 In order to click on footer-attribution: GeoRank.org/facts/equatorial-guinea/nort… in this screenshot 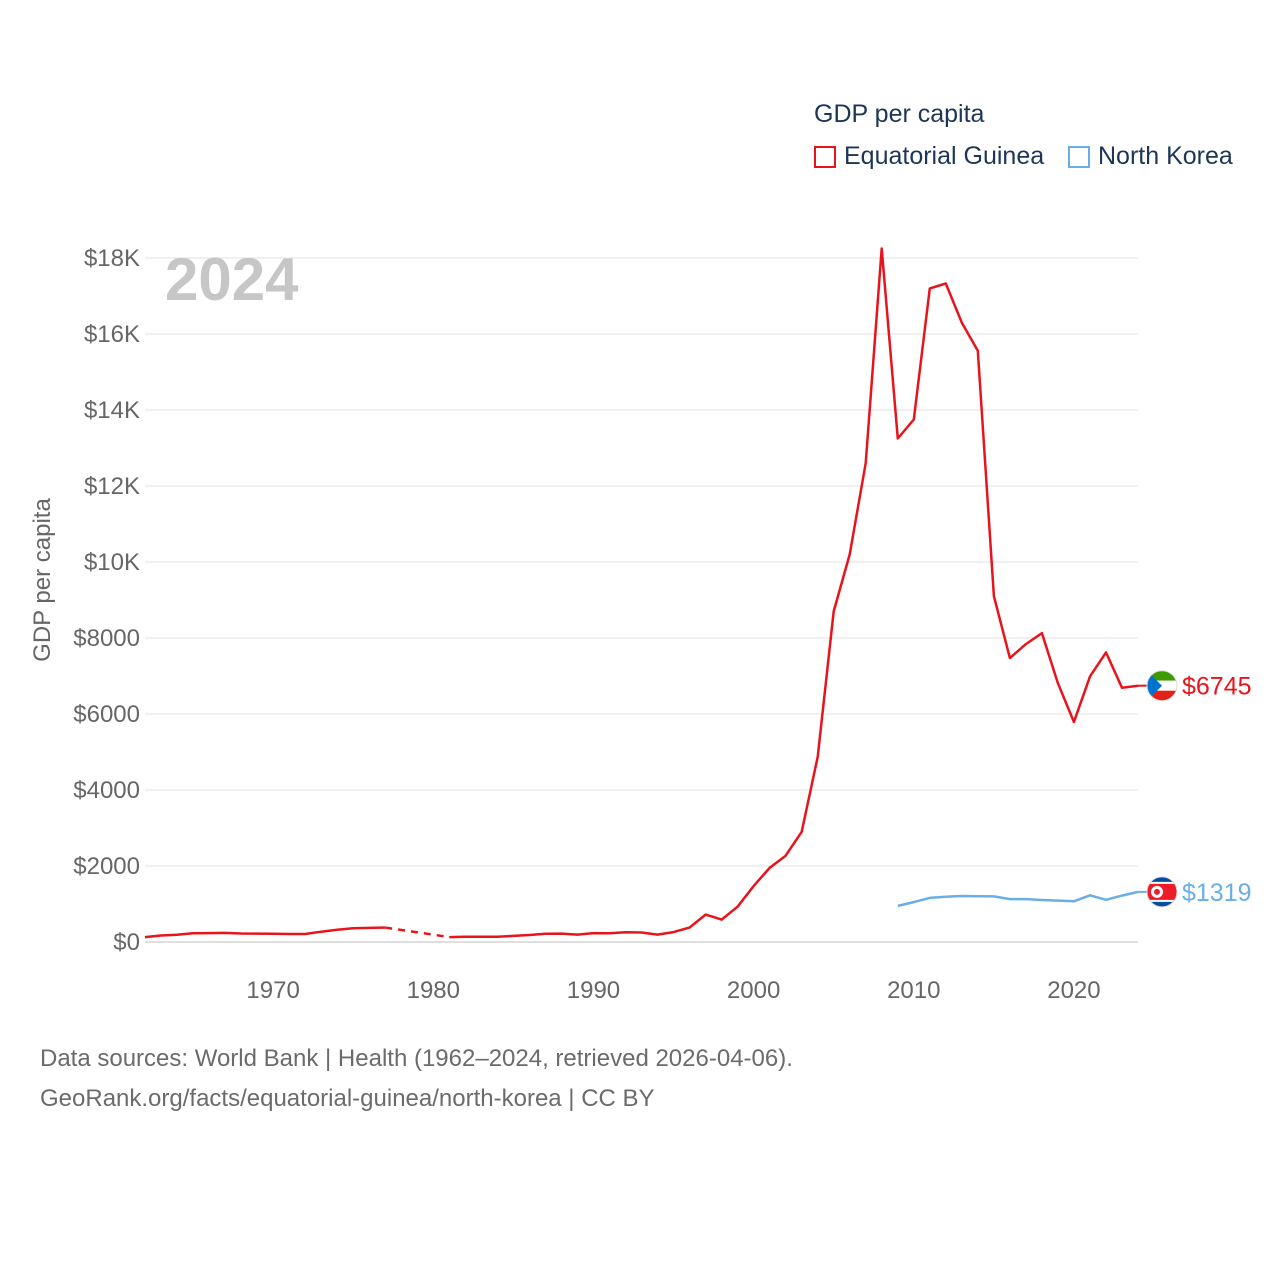, I will do `click(347, 1098)`.